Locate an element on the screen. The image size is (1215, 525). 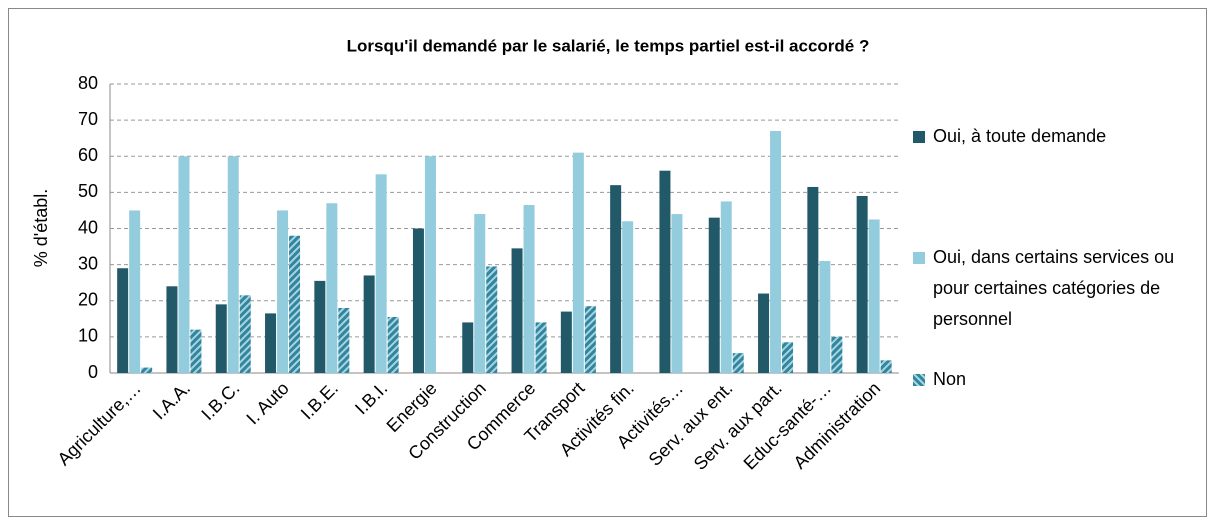
y-tick-label: 70 is located at coordinates (88, 119).